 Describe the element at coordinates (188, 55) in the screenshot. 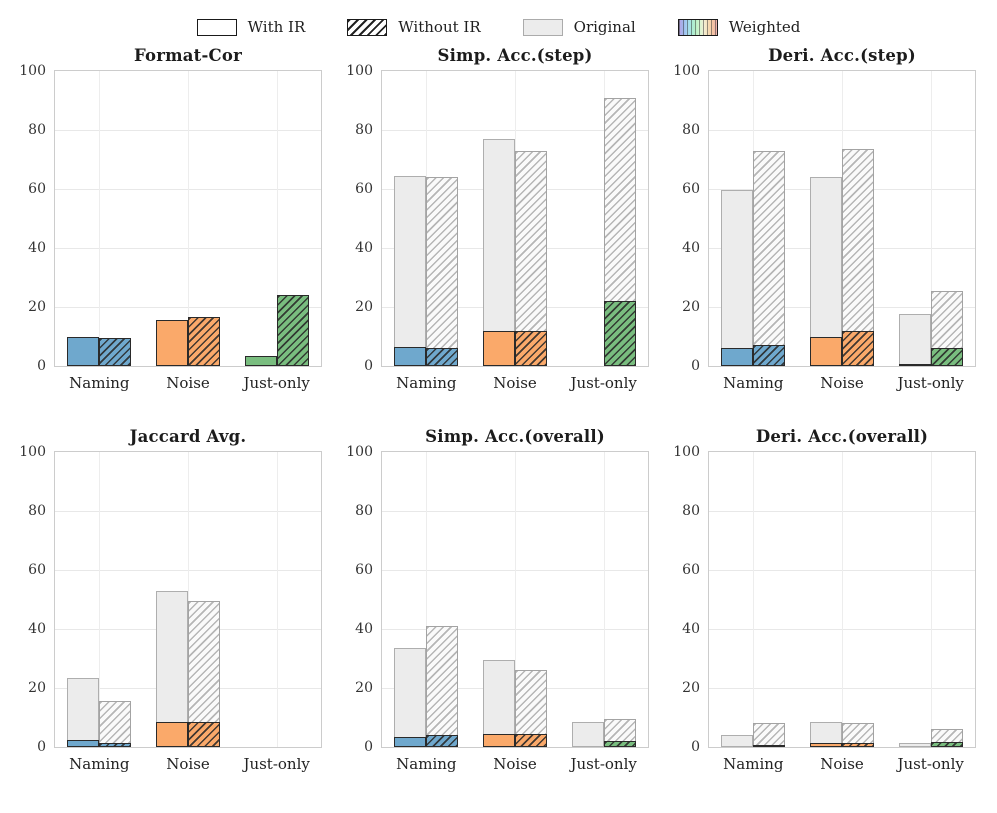

I see `subplot-title: Format-Cor` at that location.